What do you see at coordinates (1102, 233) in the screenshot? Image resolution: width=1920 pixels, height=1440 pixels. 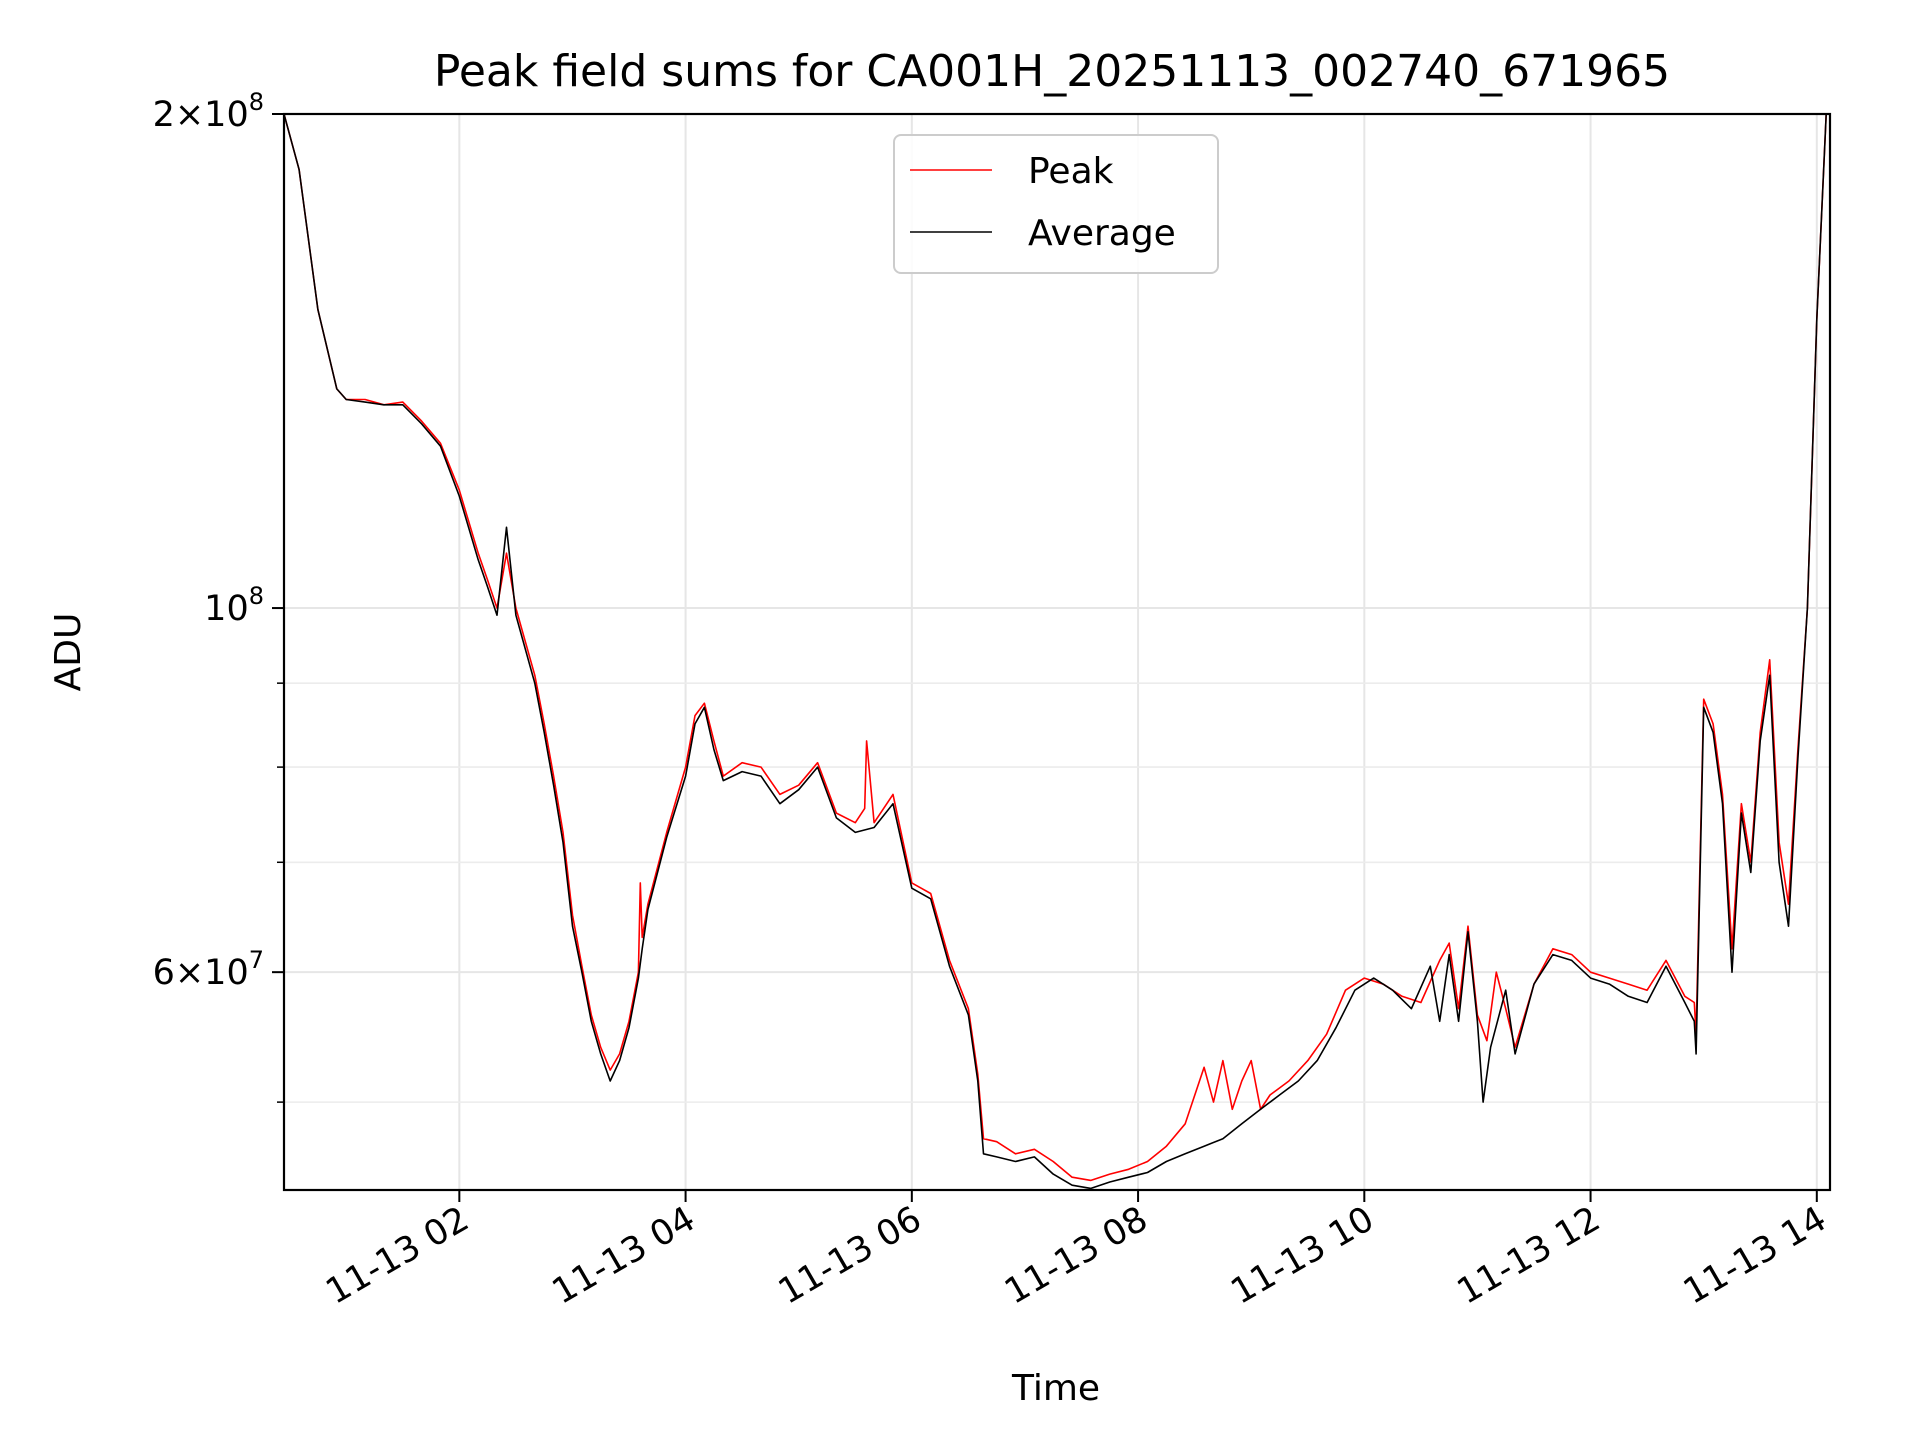 I see `legend-label-average: Average` at bounding box center [1102, 233].